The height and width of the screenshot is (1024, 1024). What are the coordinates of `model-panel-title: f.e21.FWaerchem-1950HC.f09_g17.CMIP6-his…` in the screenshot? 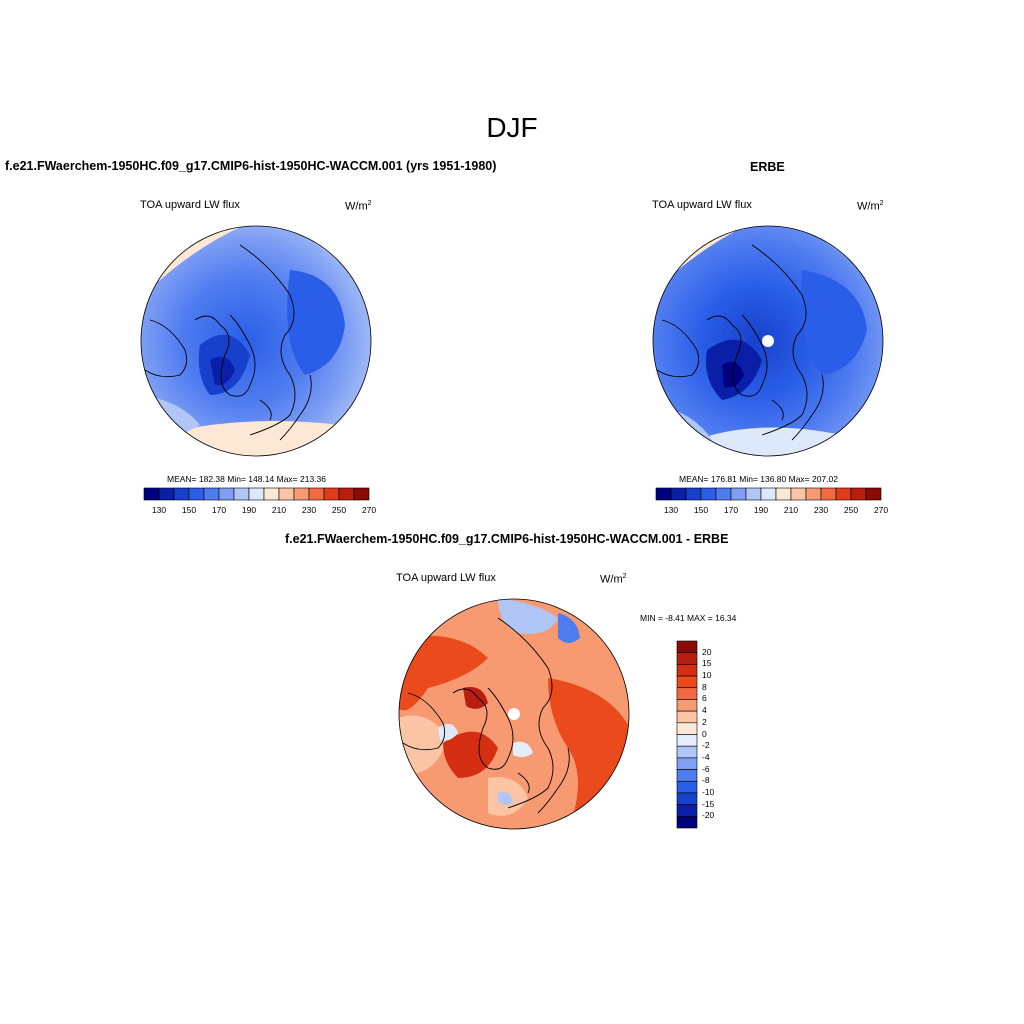 It's located at (251, 166).